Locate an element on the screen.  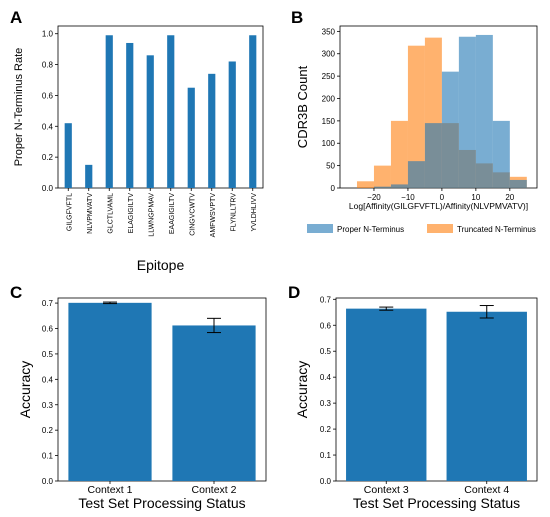
panel-label-b: B is located at coordinates (297, 17).